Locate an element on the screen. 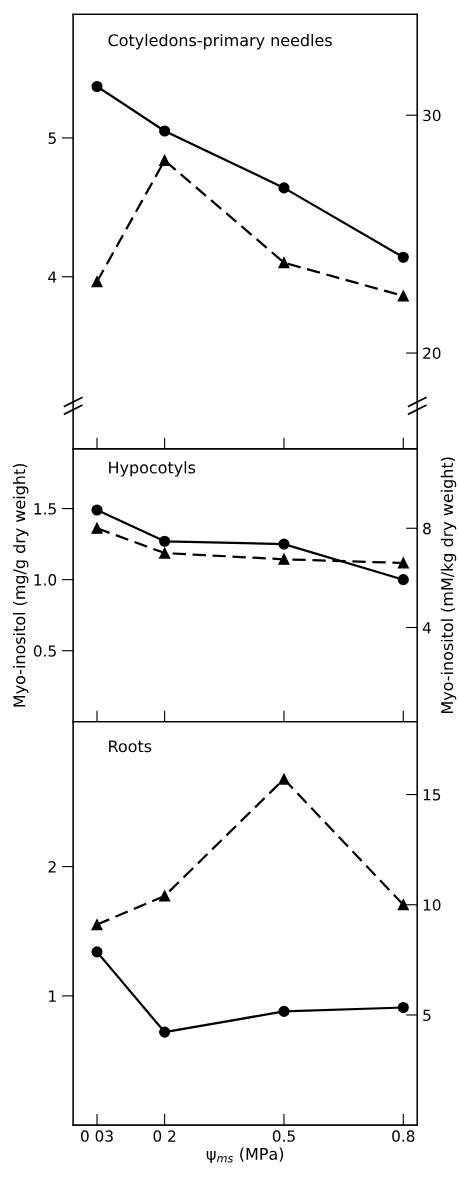 This screenshot has width=460, height=1197. y2-tick-label: 20 is located at coordinates (432, 353).